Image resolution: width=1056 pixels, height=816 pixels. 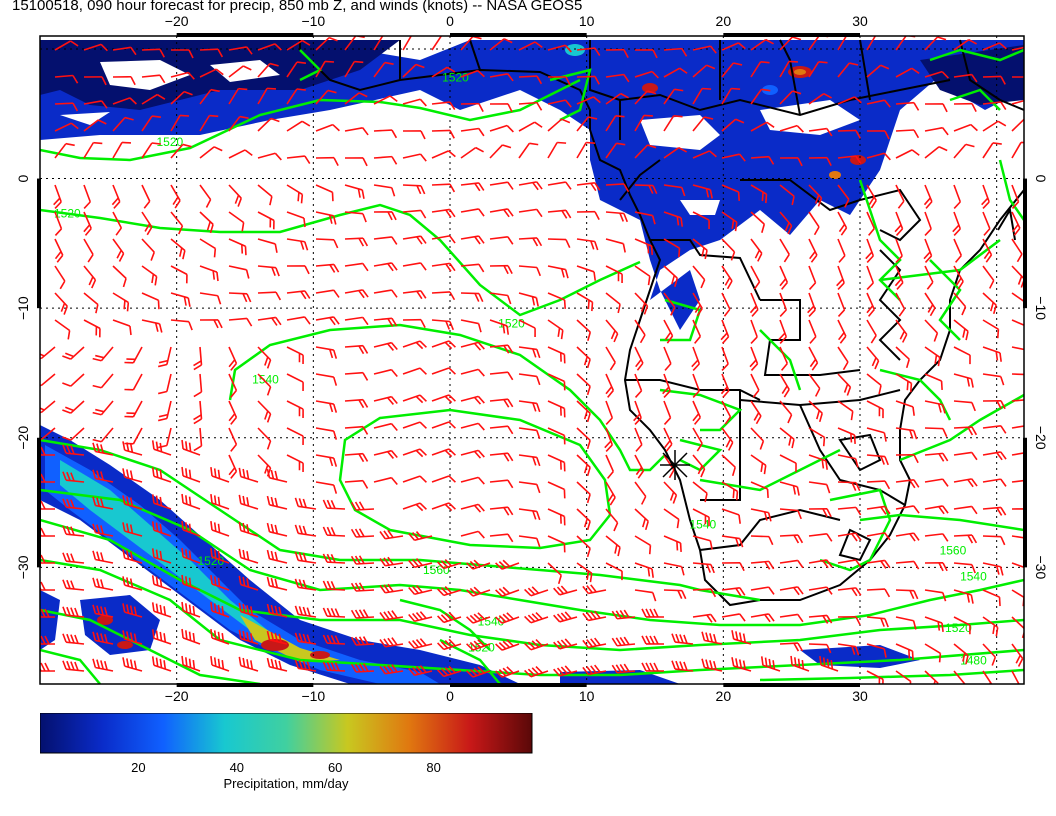 What do you see at coordinates (177, 696) in the screenshot?
I see `bottom-longitude-label: −20` at bounding box center [177, 696].